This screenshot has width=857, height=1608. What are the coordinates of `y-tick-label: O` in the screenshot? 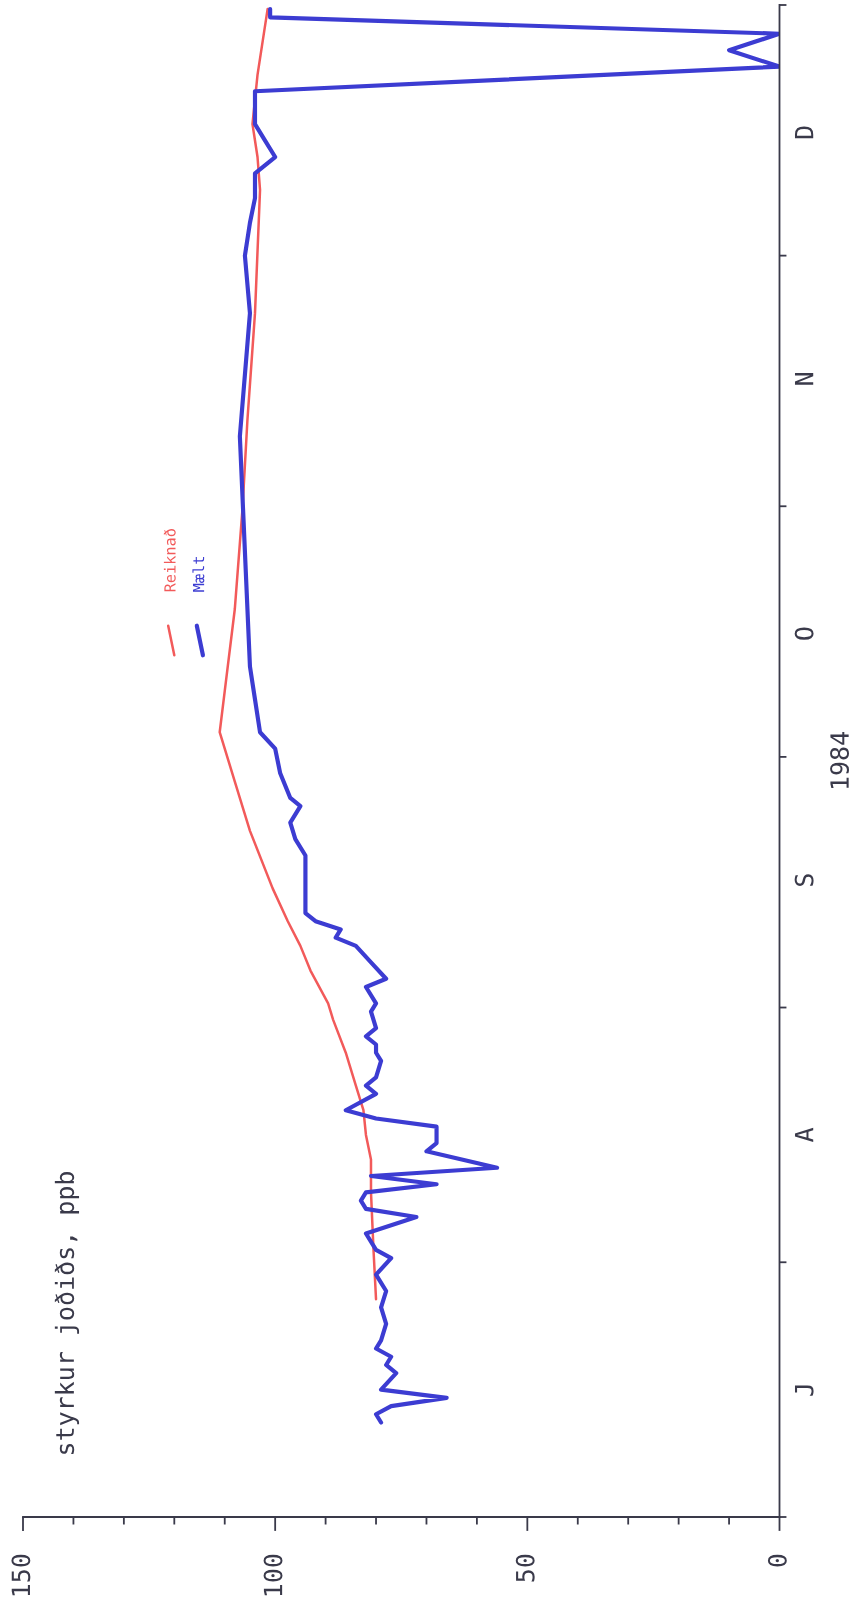 It's located at (804, 633).